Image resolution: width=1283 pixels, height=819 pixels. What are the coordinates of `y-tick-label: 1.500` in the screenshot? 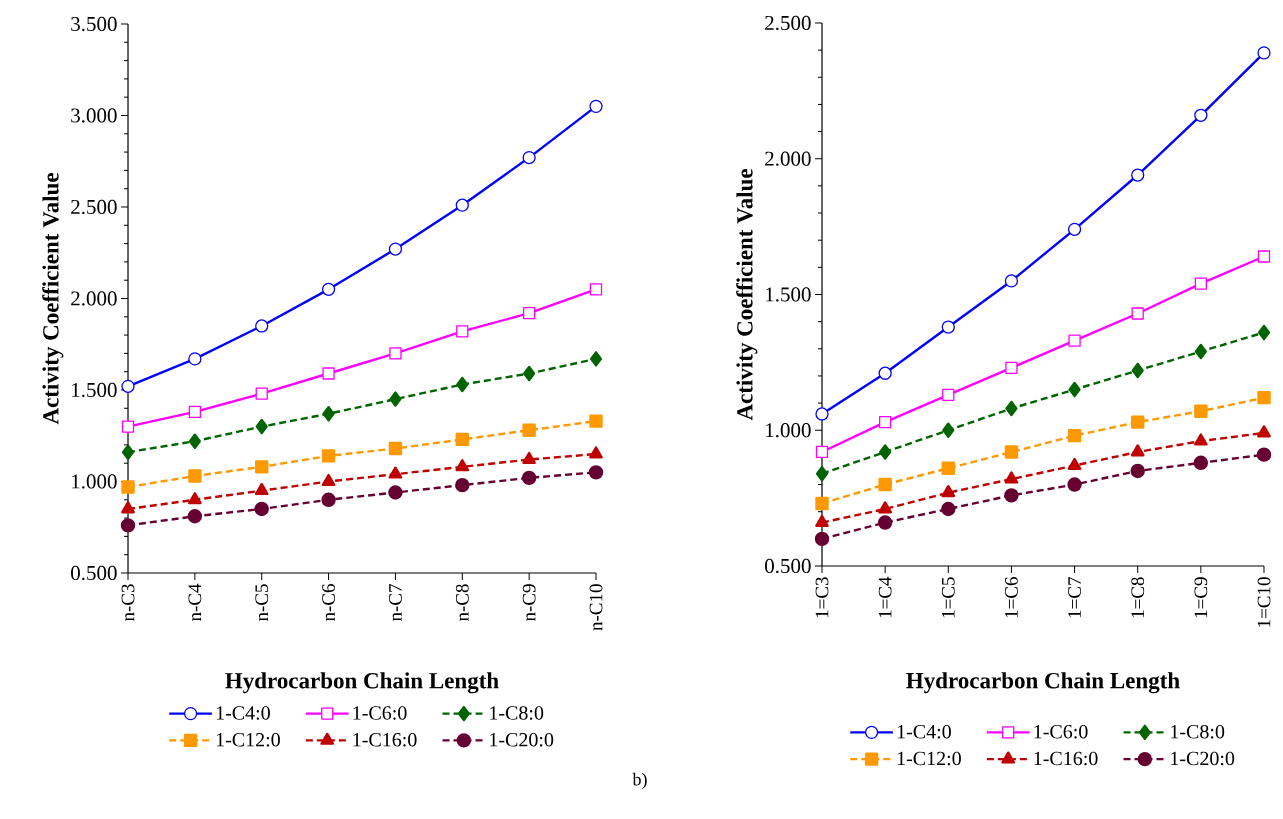 It's located at (94, 390).